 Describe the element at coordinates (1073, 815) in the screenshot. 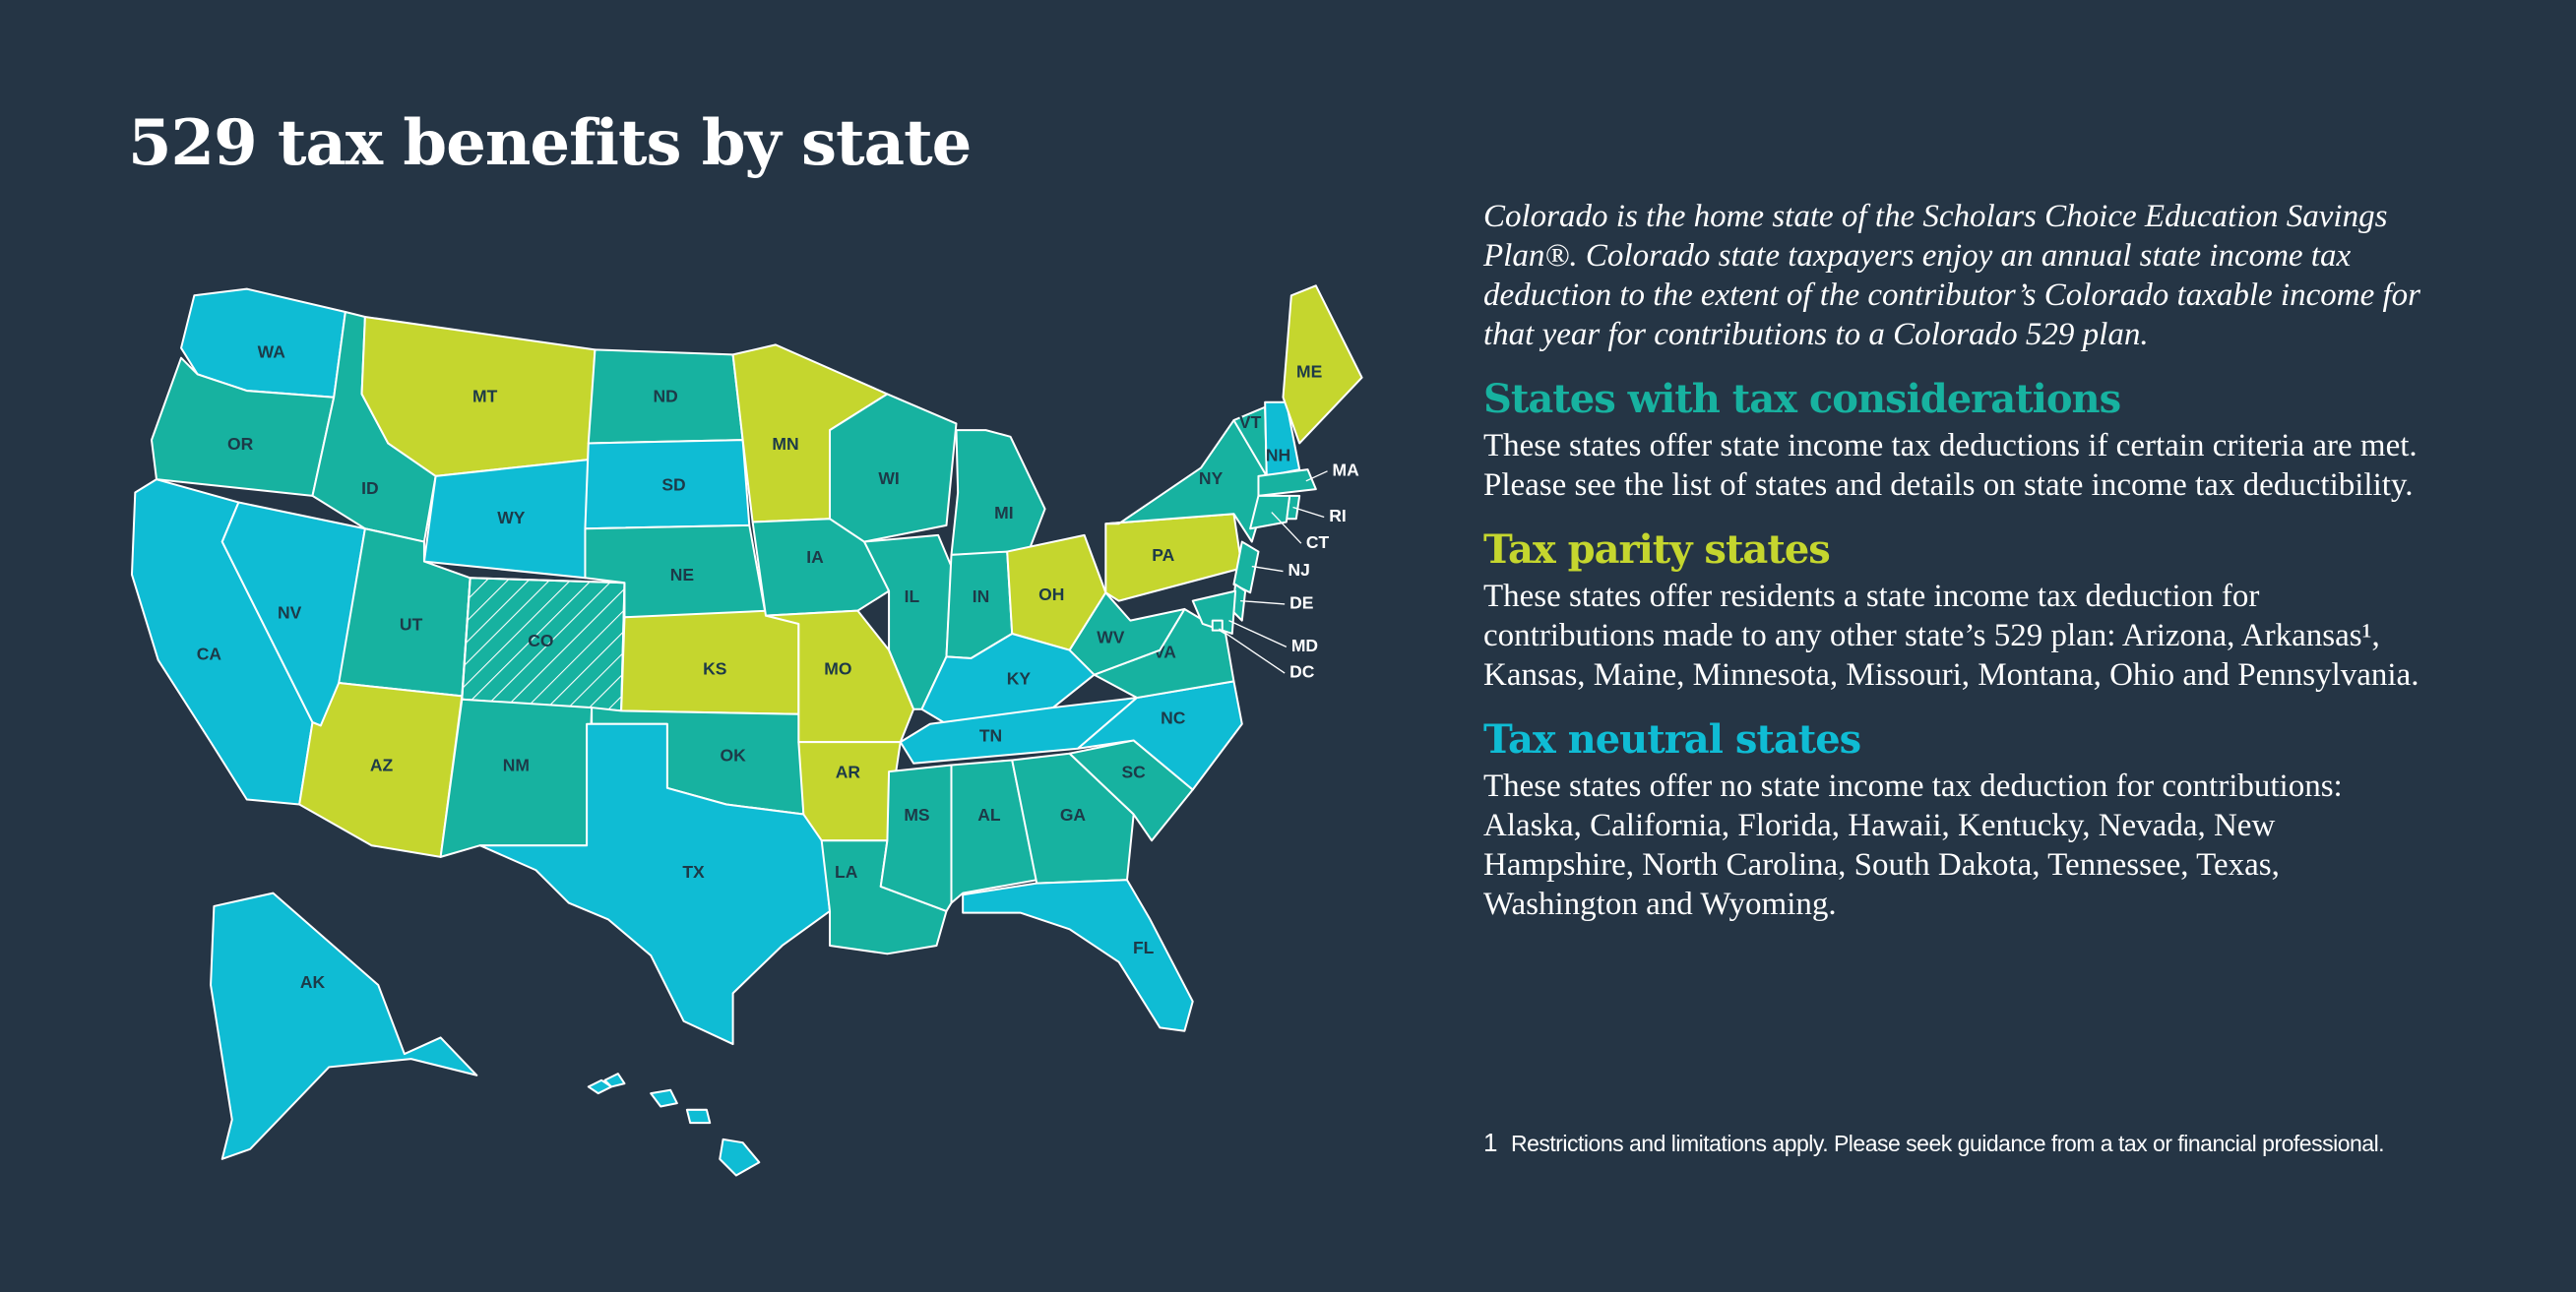

I see `state-label: GA` at that location.